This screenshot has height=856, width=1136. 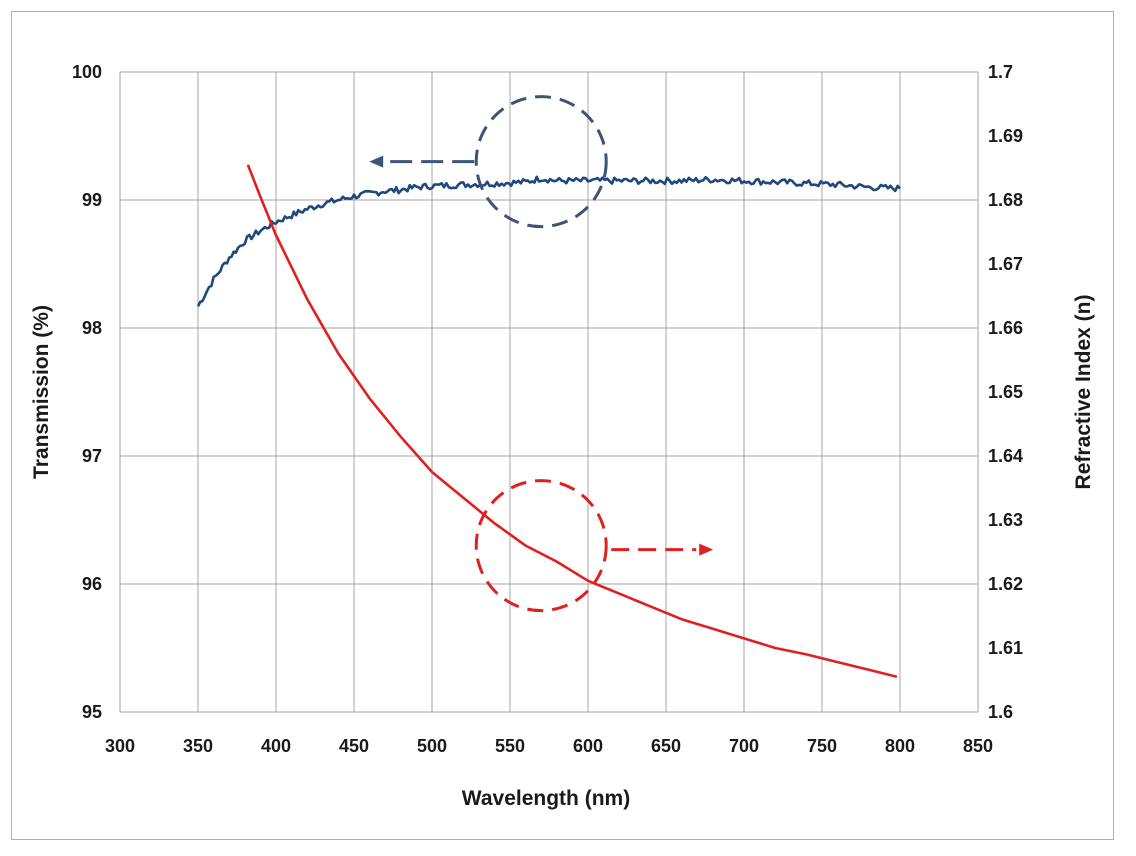 I want to click on y-axis-right-title: Refractive Index (n), so click(x=1083, y=392).